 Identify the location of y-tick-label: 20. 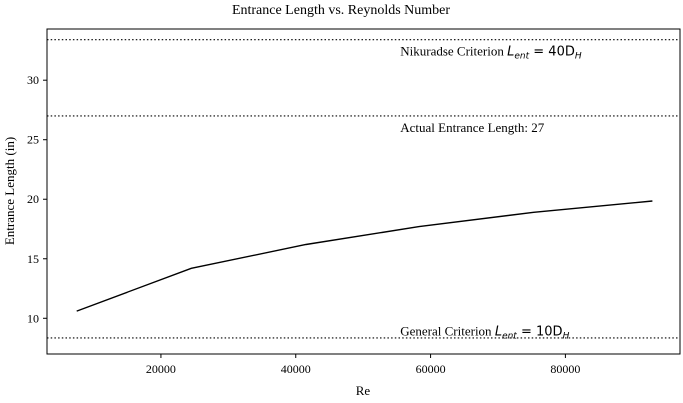
(33, 199).